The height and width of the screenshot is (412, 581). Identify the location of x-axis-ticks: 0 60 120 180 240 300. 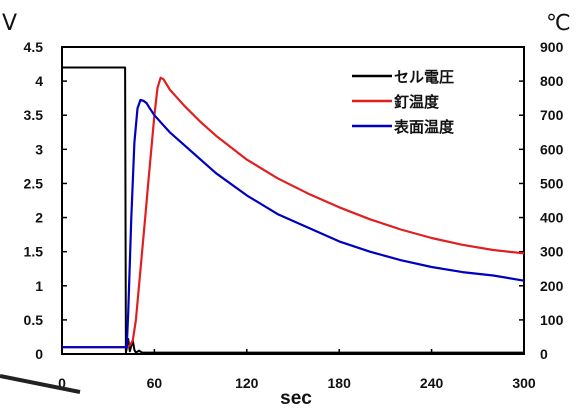
(297, 370).